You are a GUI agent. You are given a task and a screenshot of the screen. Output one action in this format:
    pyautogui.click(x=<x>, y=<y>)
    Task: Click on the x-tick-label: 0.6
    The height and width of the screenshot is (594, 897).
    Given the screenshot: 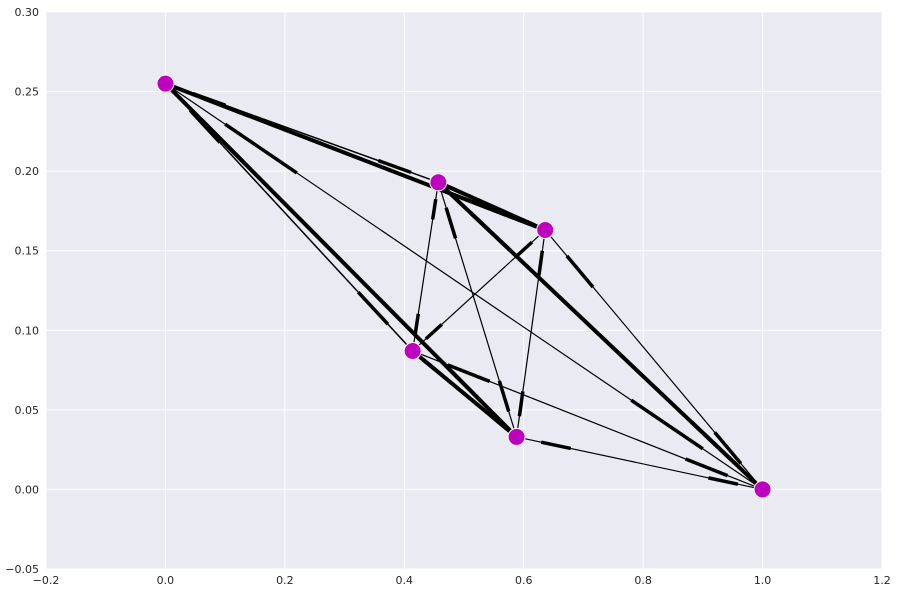 What is the action you would take?
    pyautogui.click(x=524, y=580)
    